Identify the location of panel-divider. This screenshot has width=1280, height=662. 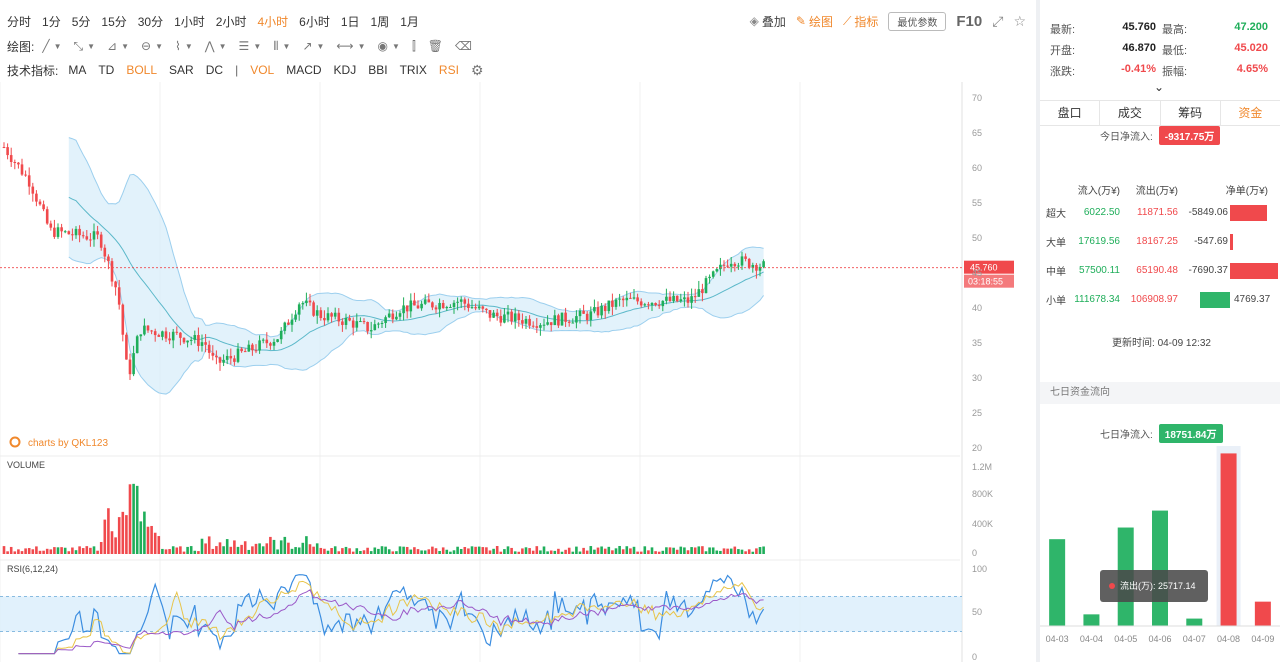
(1038, 331).